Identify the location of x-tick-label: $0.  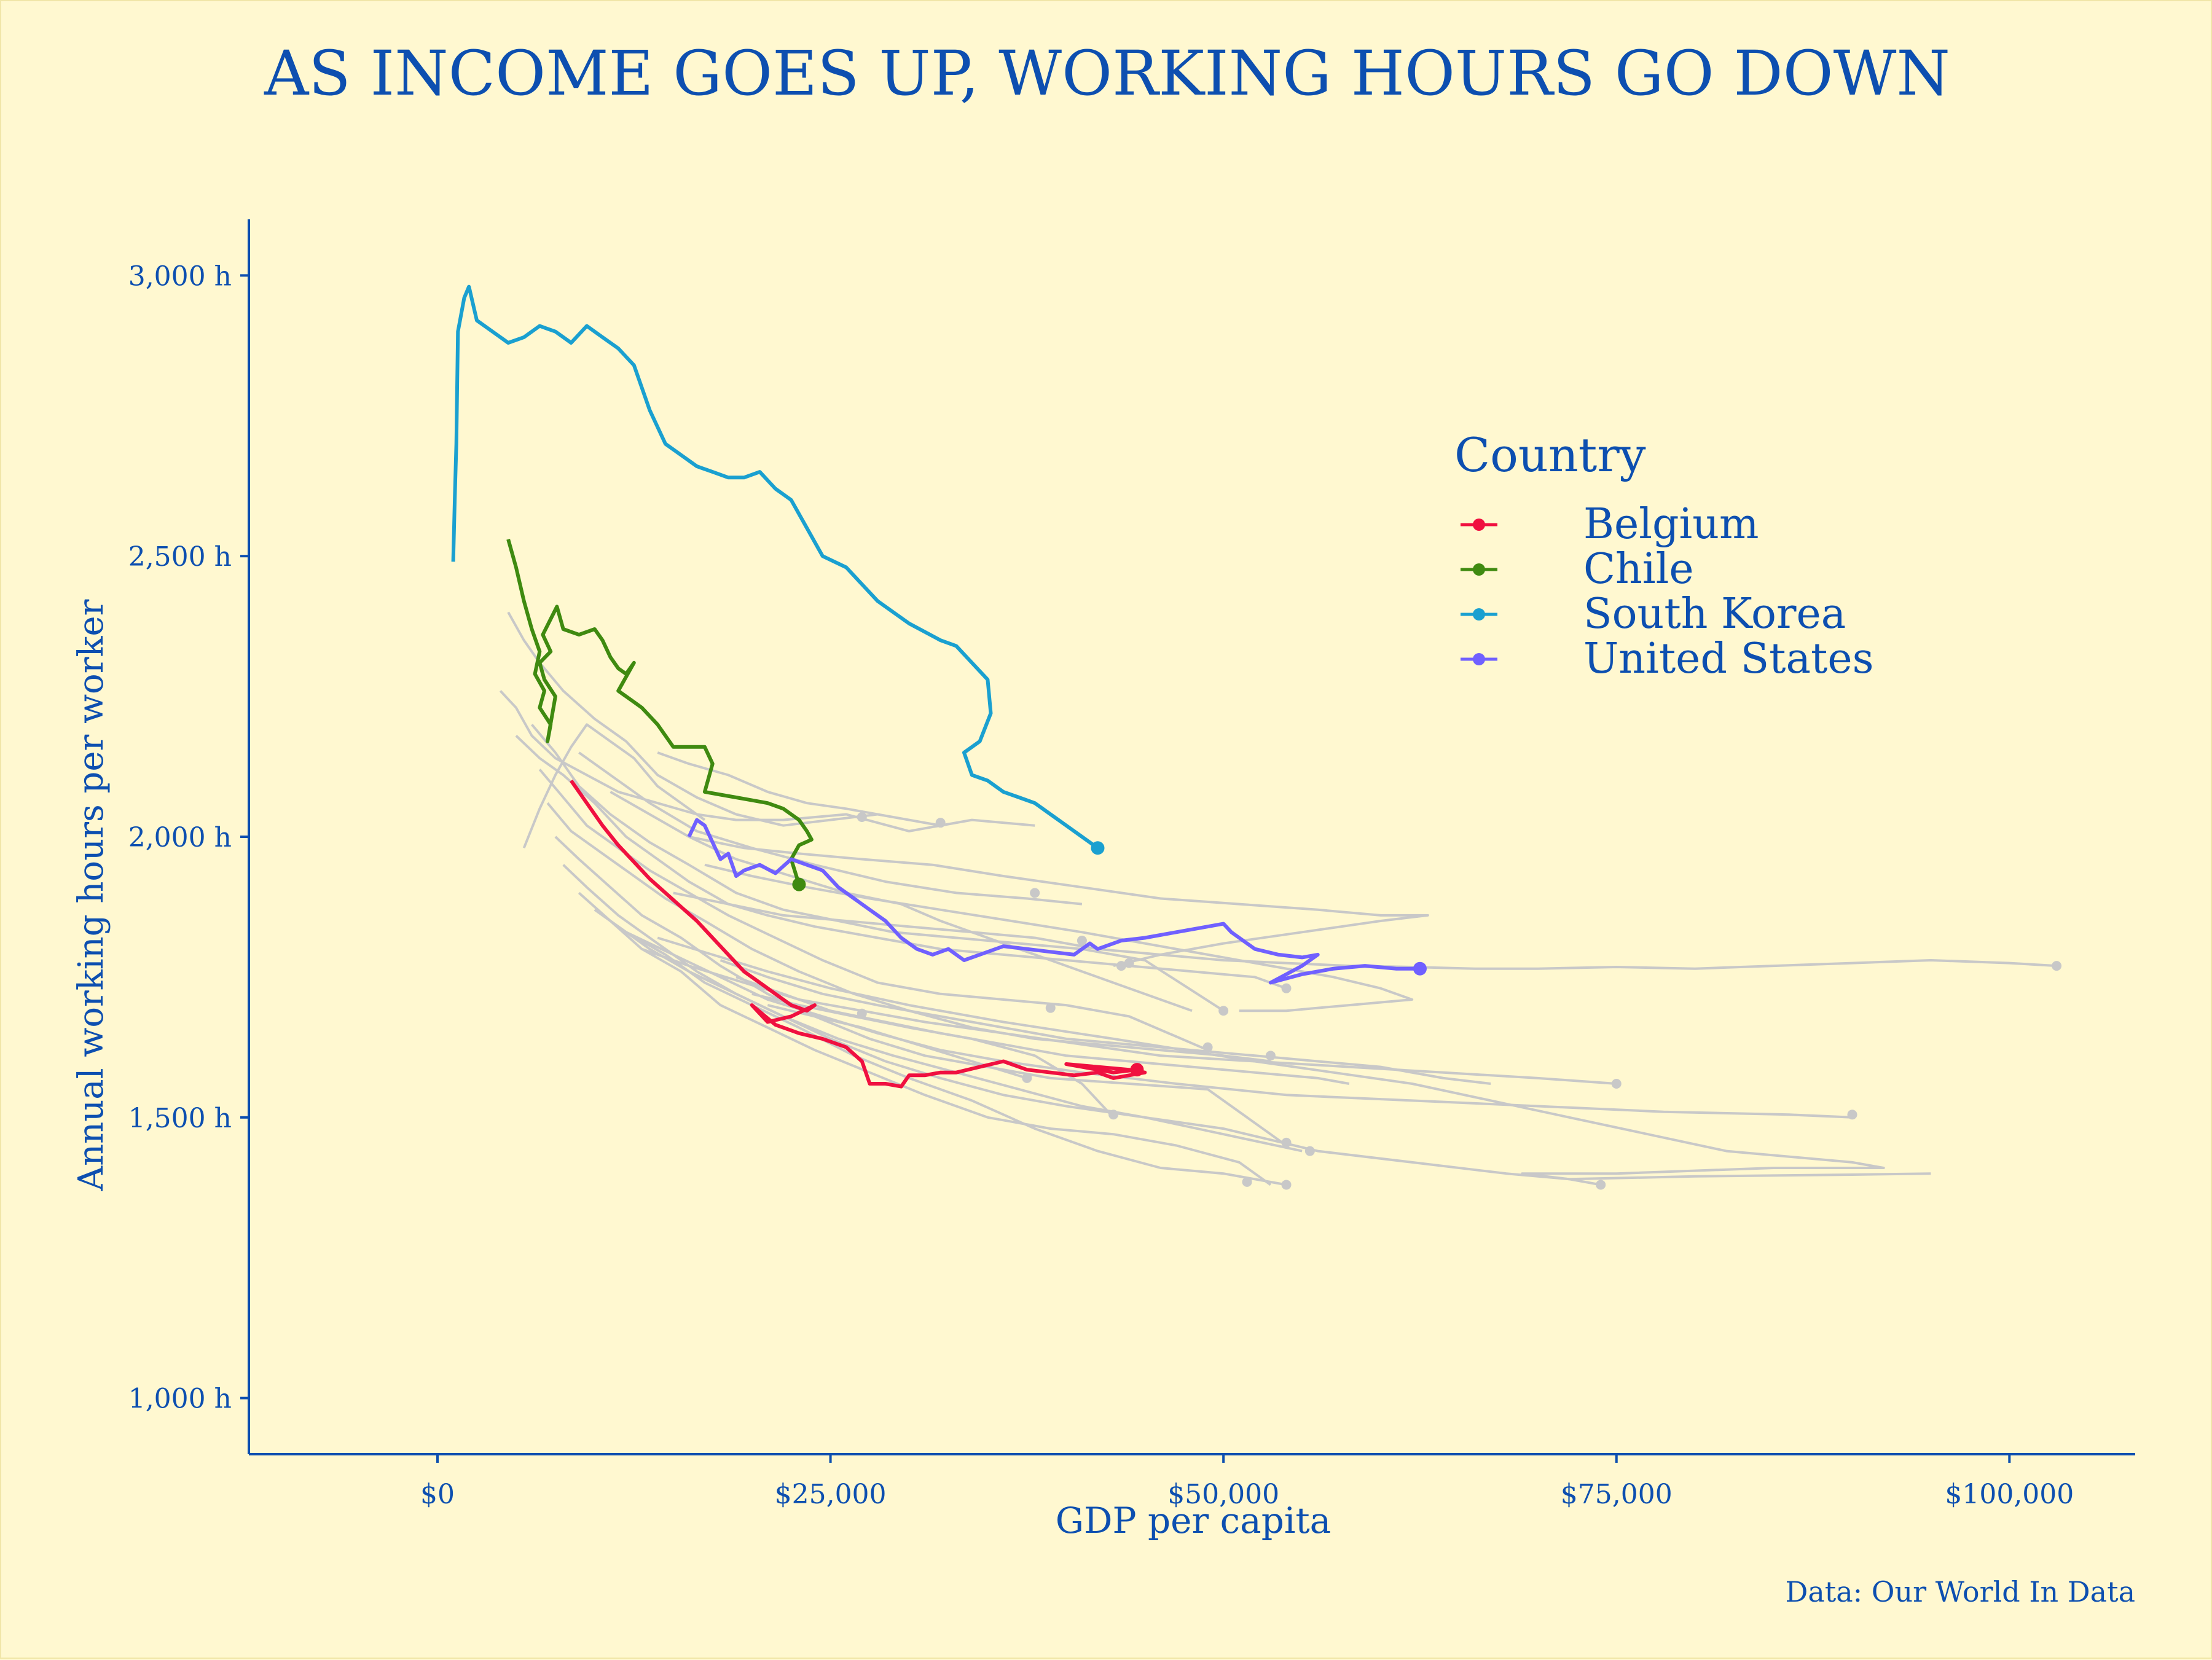
(437, 1494).